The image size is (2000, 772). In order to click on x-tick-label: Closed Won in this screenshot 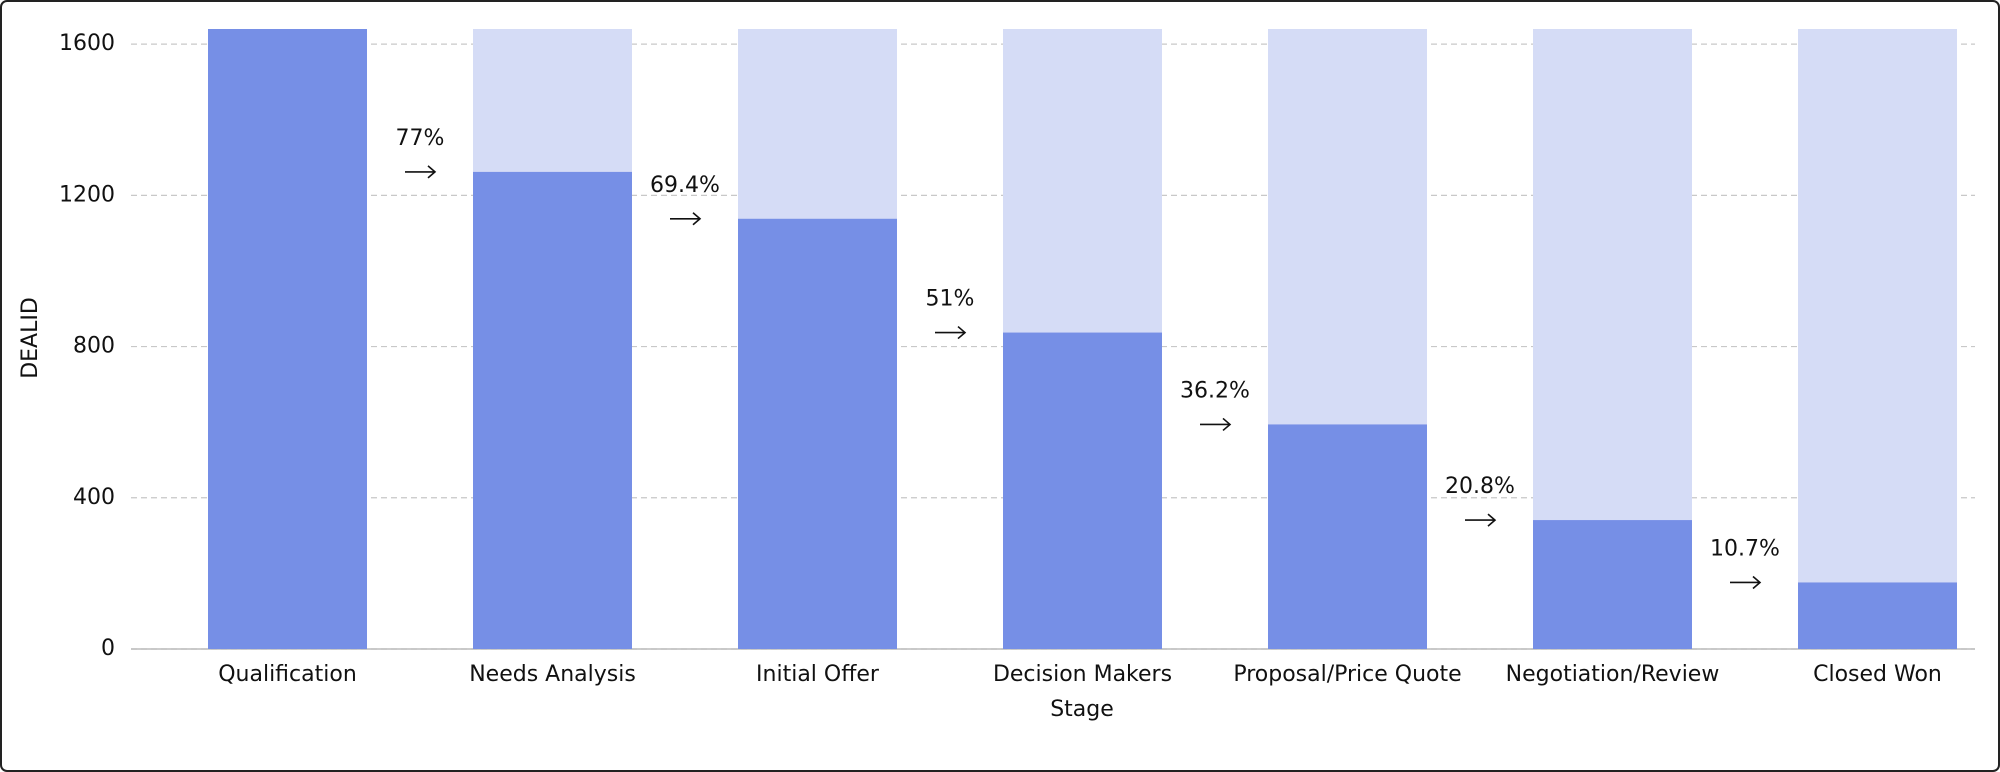, I will do `click(1877, 674)`.